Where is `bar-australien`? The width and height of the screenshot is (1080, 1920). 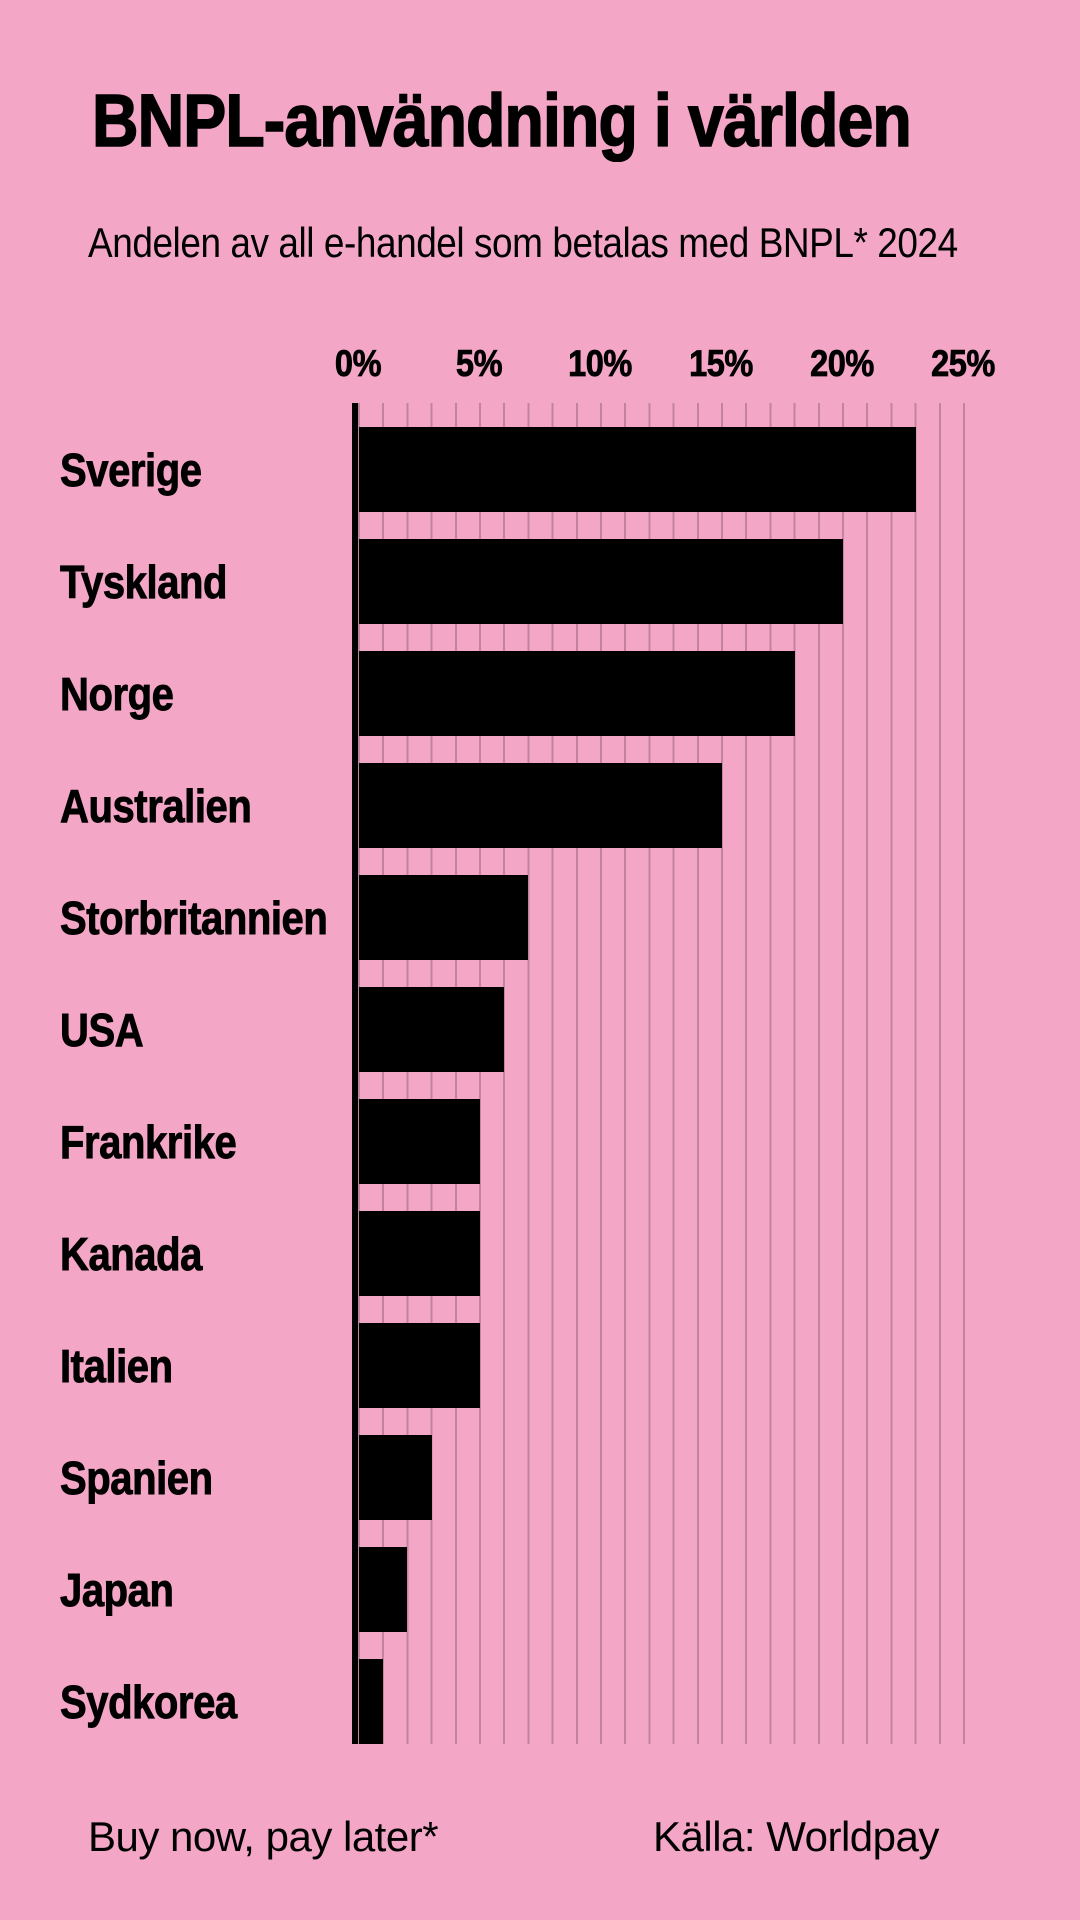 bar-australien is located at coordinates (540, 805).